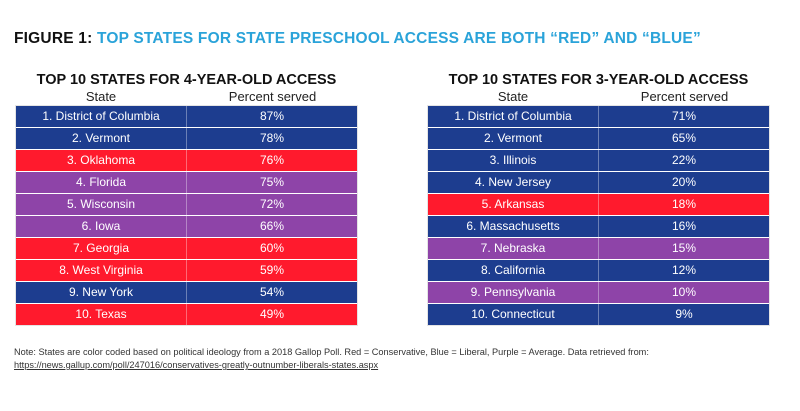 The width and height of the screenshot is (800, 411). I want to click on state-cell: 10. Connecticut, so click(513, 314).